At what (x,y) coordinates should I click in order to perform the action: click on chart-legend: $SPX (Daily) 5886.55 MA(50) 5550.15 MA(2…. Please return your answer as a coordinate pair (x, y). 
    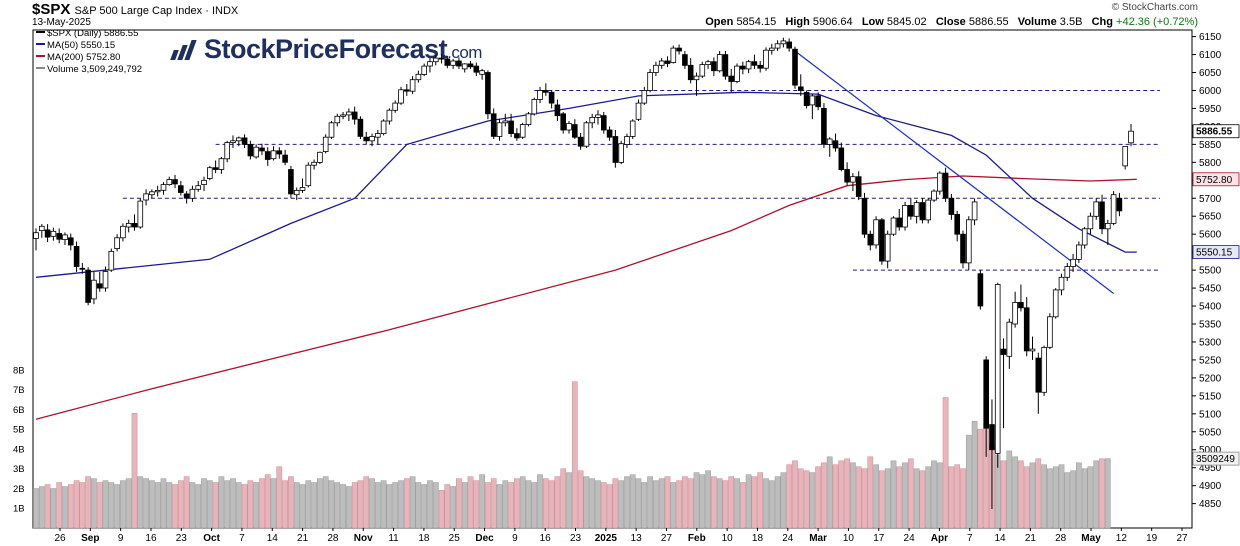
    Looking at the image, I should click on (89, 52).